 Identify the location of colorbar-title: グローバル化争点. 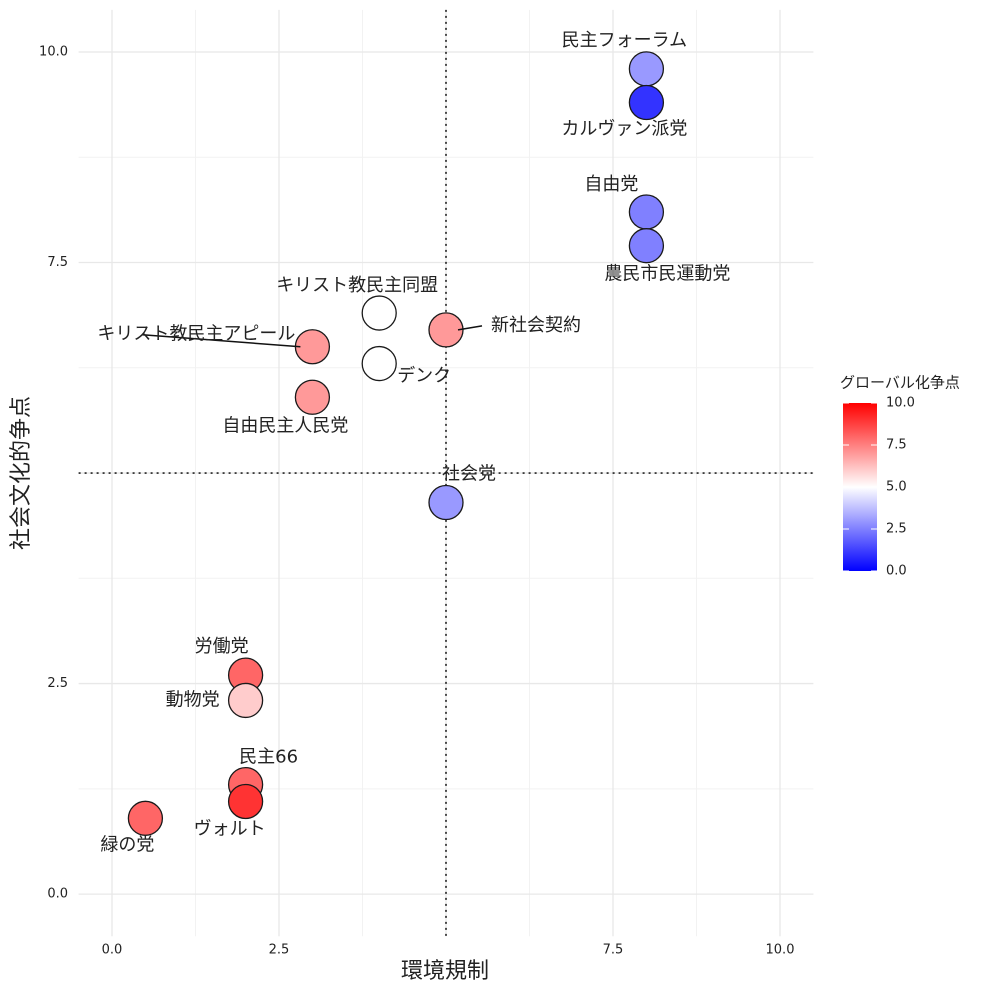
(900, 383).